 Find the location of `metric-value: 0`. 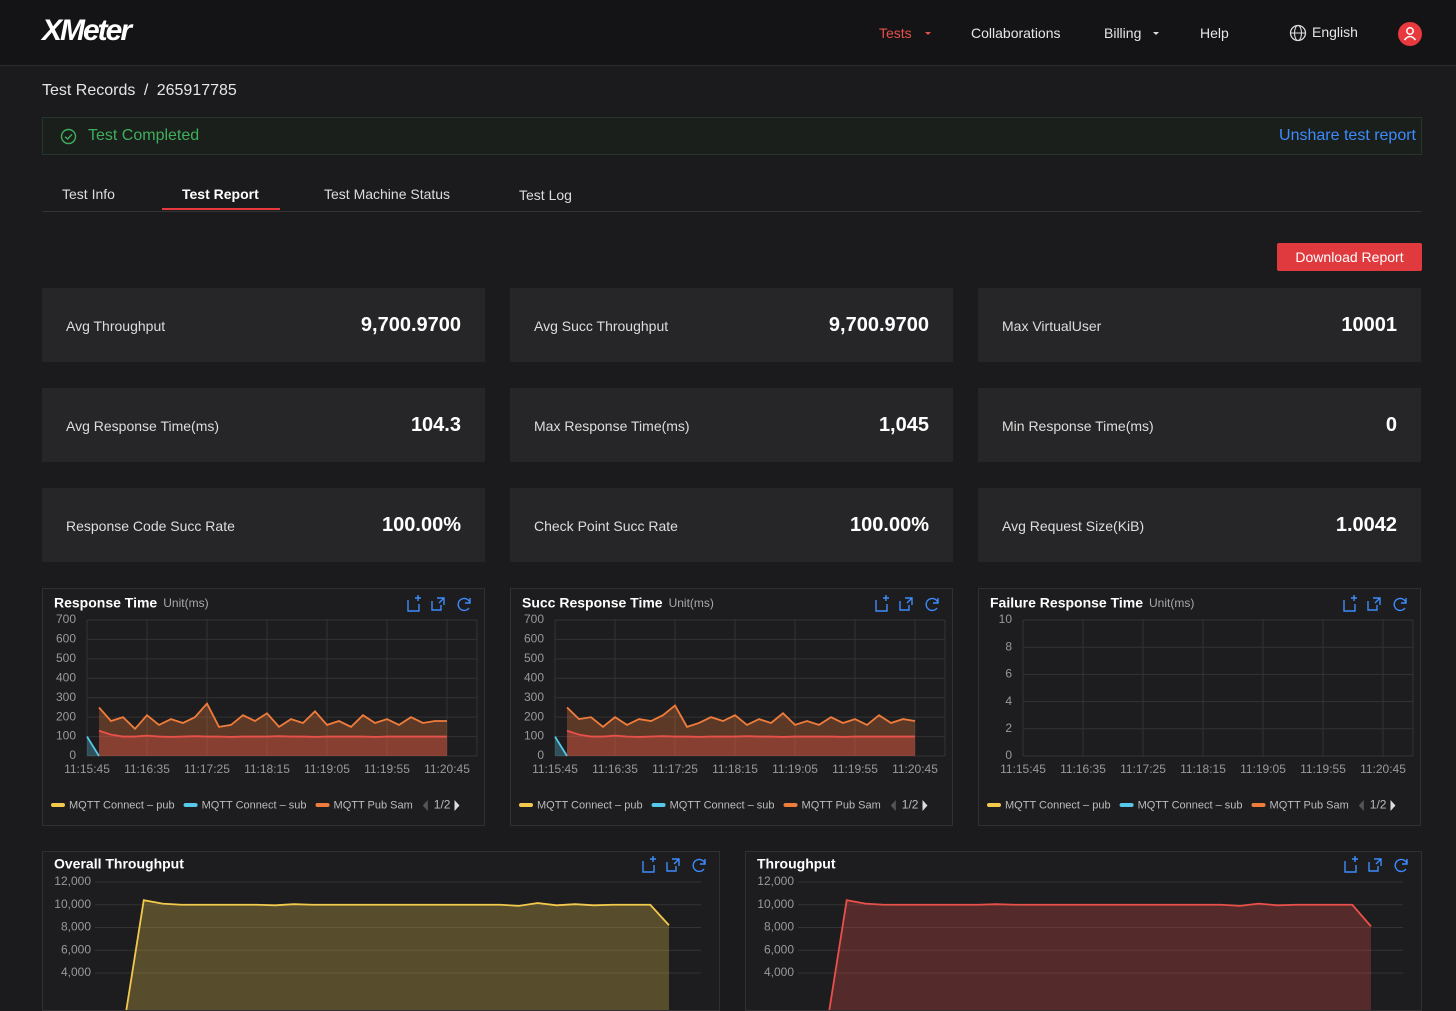

metric-value: 0 is located at coordinates (1391, 425).